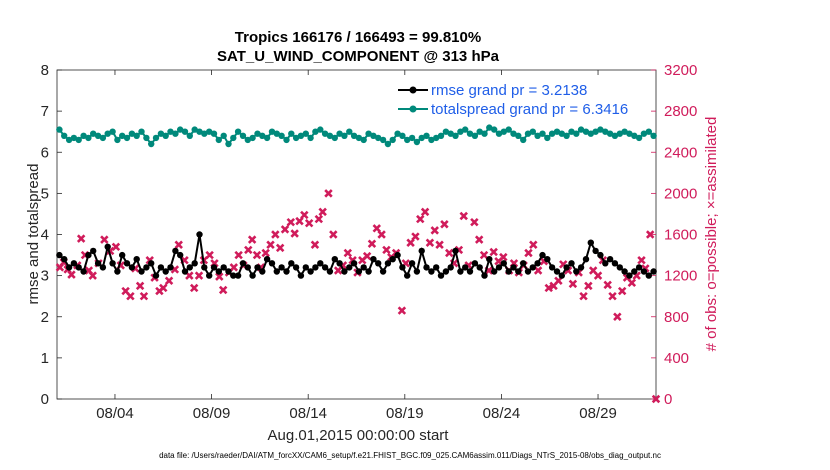 Image resolution: width=830 pixels, height=470 pixels. What do you see at coordinates (33, 234) in the screenshot?
I see `y-axis-label-left: rmse and totalspread` at bounding box center [33, 234].